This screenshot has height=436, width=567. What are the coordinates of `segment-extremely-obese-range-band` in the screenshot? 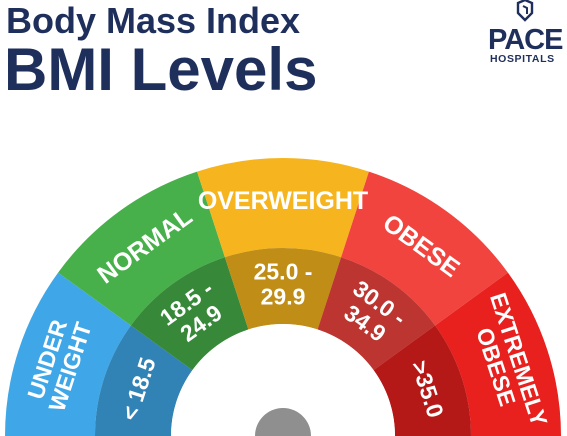 It's located at (422, 380).